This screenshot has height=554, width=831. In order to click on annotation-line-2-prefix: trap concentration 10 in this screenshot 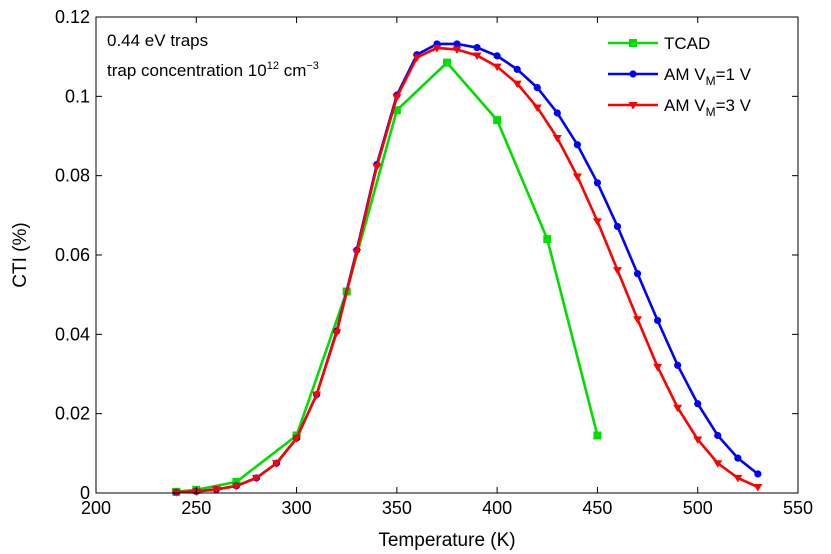, I will do `click(187, 70)`.